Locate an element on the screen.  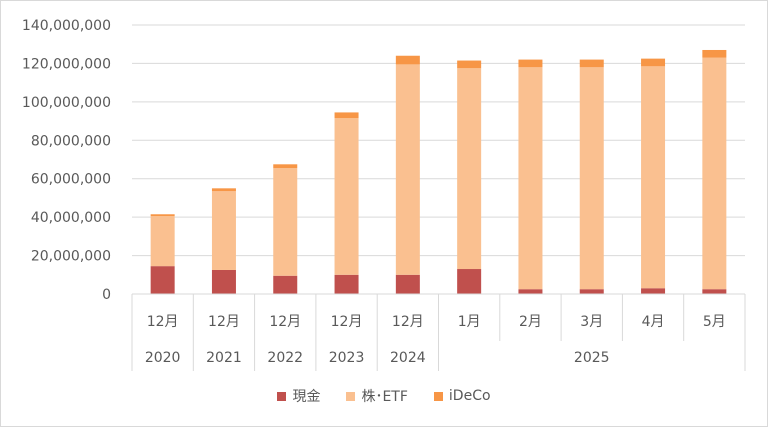
legend-item-stocks: 株･ETF is located at coordinates (377, 396).